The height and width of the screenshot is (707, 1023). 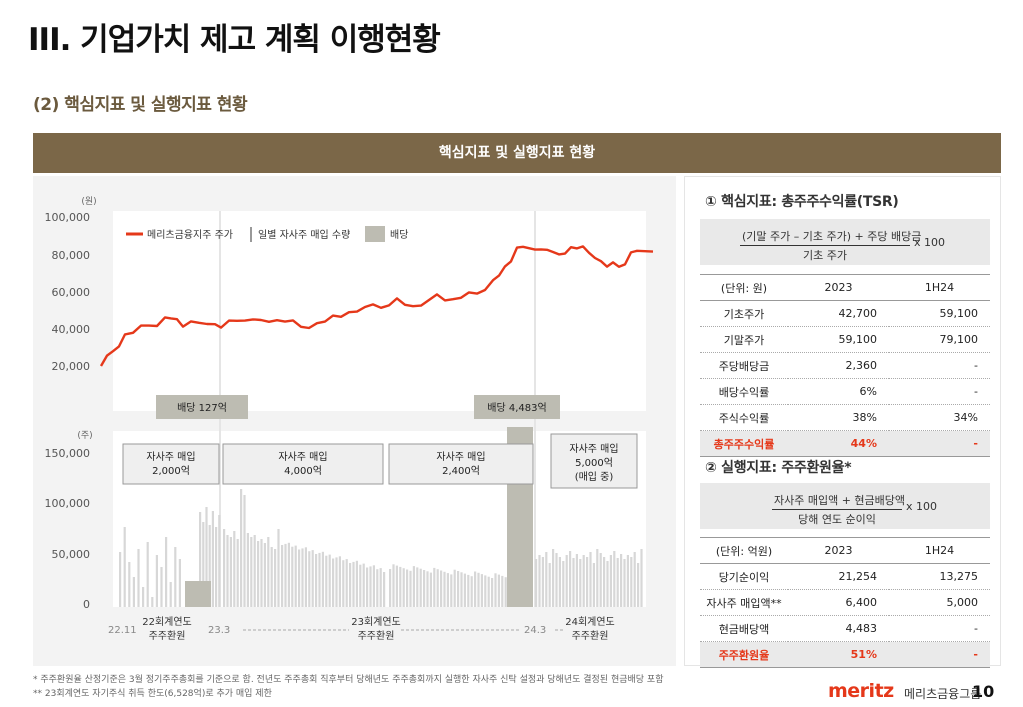 I want to click on section-banner: 핵심지표 및 실행지표 현황, so click(x=517, y=153).